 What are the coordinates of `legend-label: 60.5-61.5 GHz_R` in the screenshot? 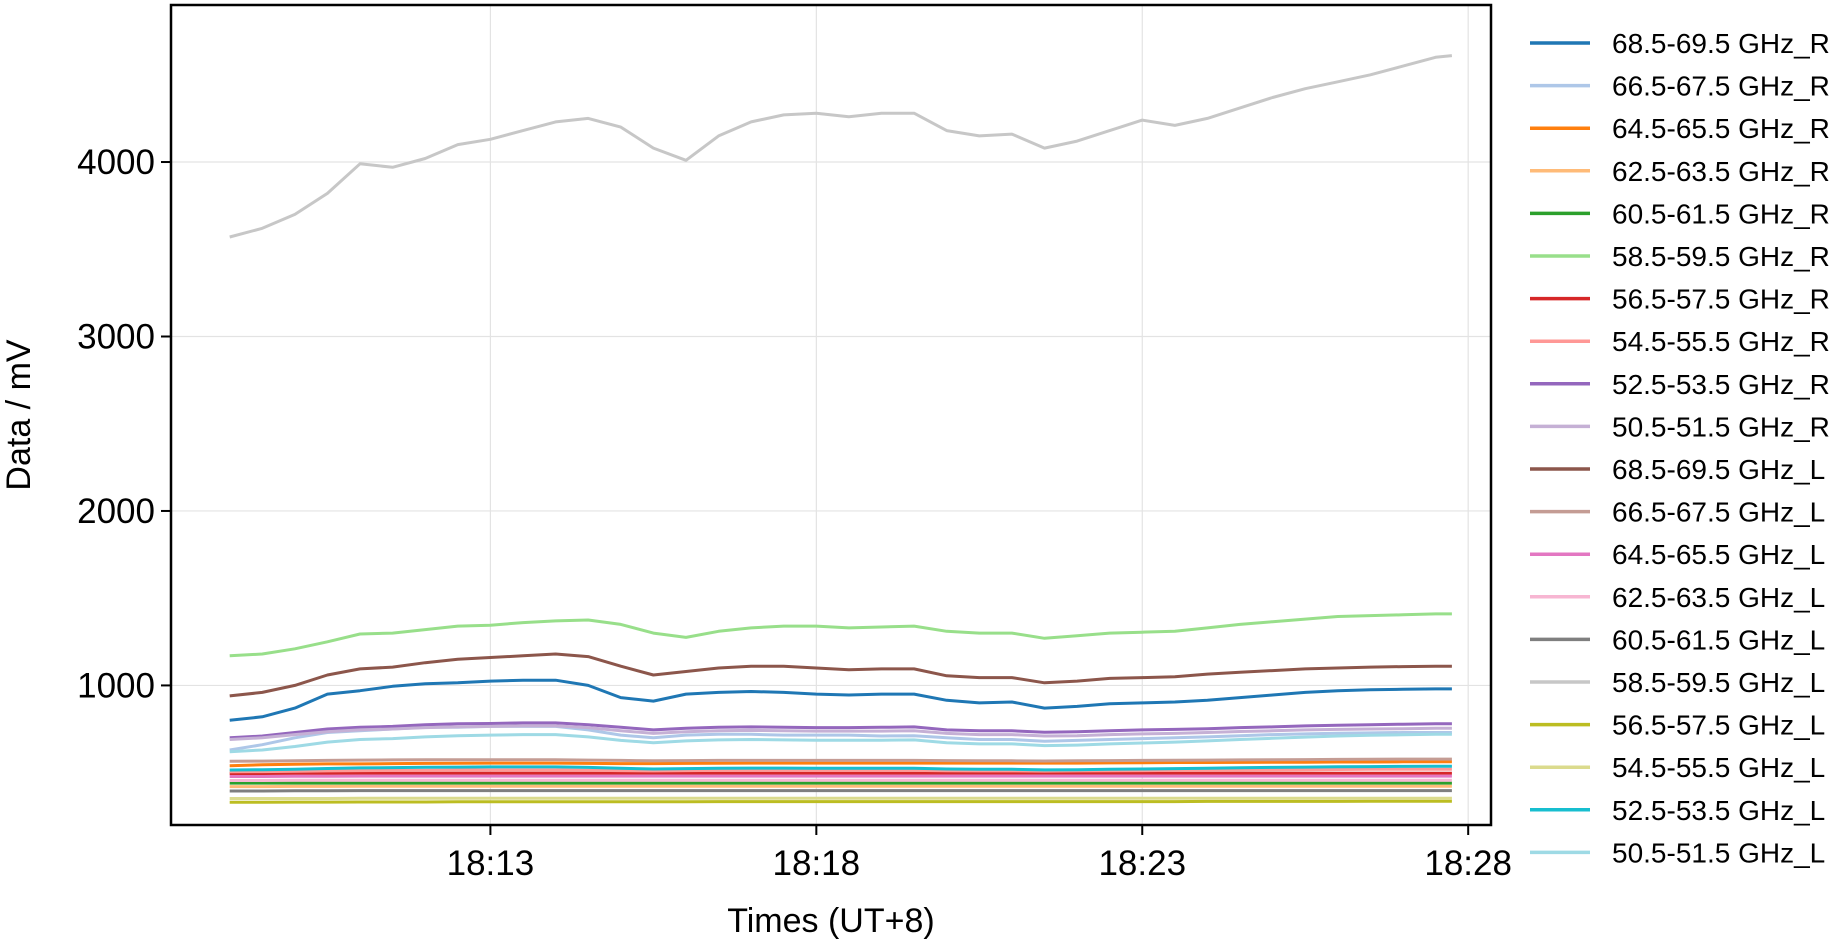 It's located at (1721, 213).